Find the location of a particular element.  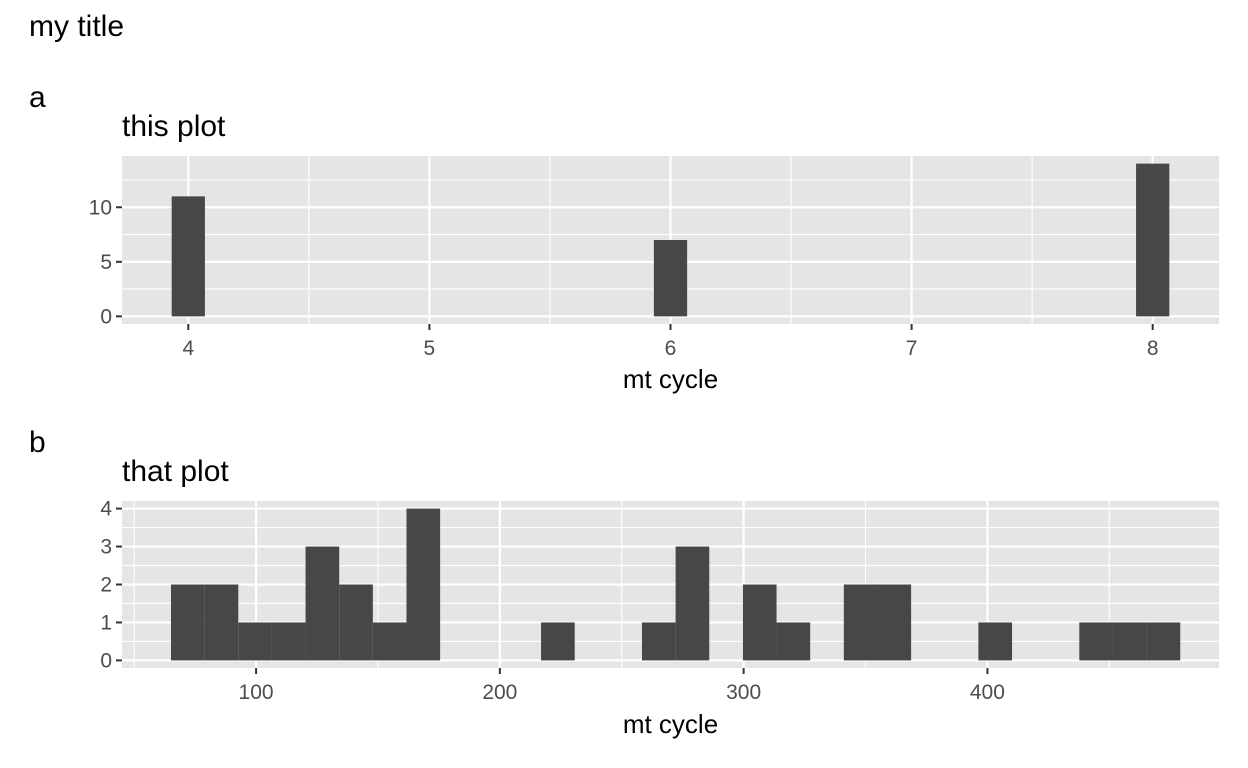

y-tick-label: 1 is located at coordinates (106, 622).